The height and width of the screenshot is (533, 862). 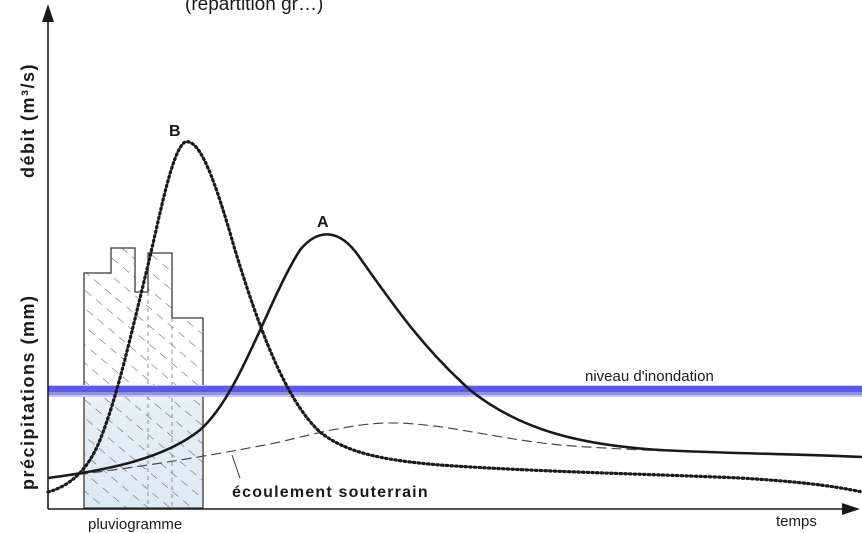 I want to click on rain-gauge-histogram, so click(x=143, y=378).